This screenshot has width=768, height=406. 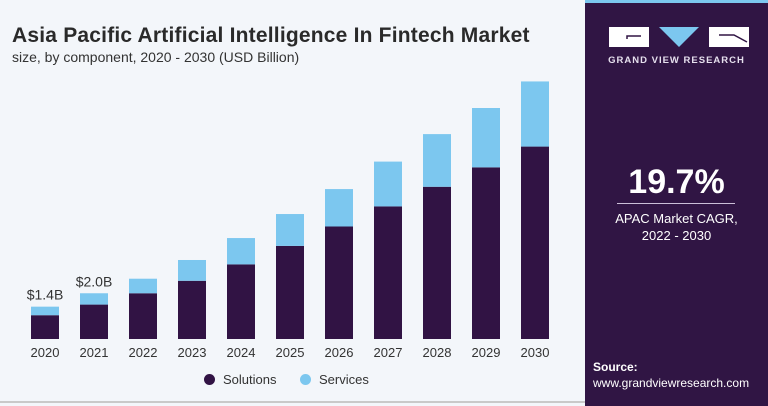 What do you see at coordinates (437, 262) in the screenshot?
I see `bar-solutions-2028` at bounding box center [437, 262].